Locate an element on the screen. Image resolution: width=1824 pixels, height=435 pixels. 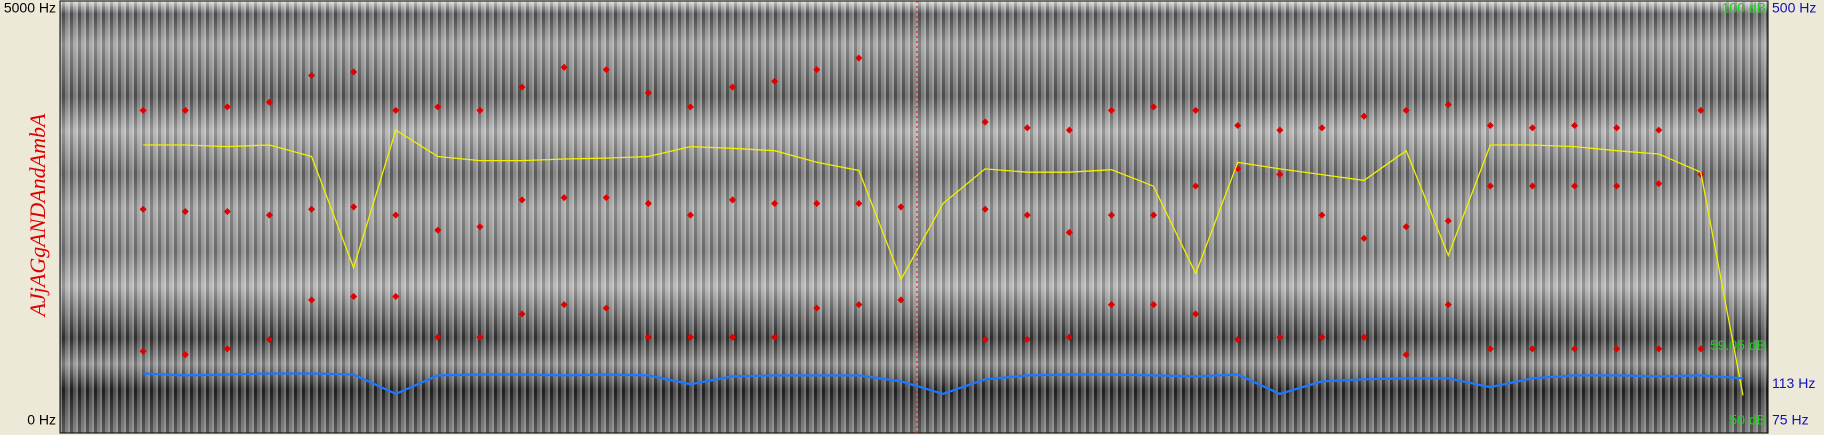
intensity-tick-label: 100 dB is located at coordinates (1744, 8).